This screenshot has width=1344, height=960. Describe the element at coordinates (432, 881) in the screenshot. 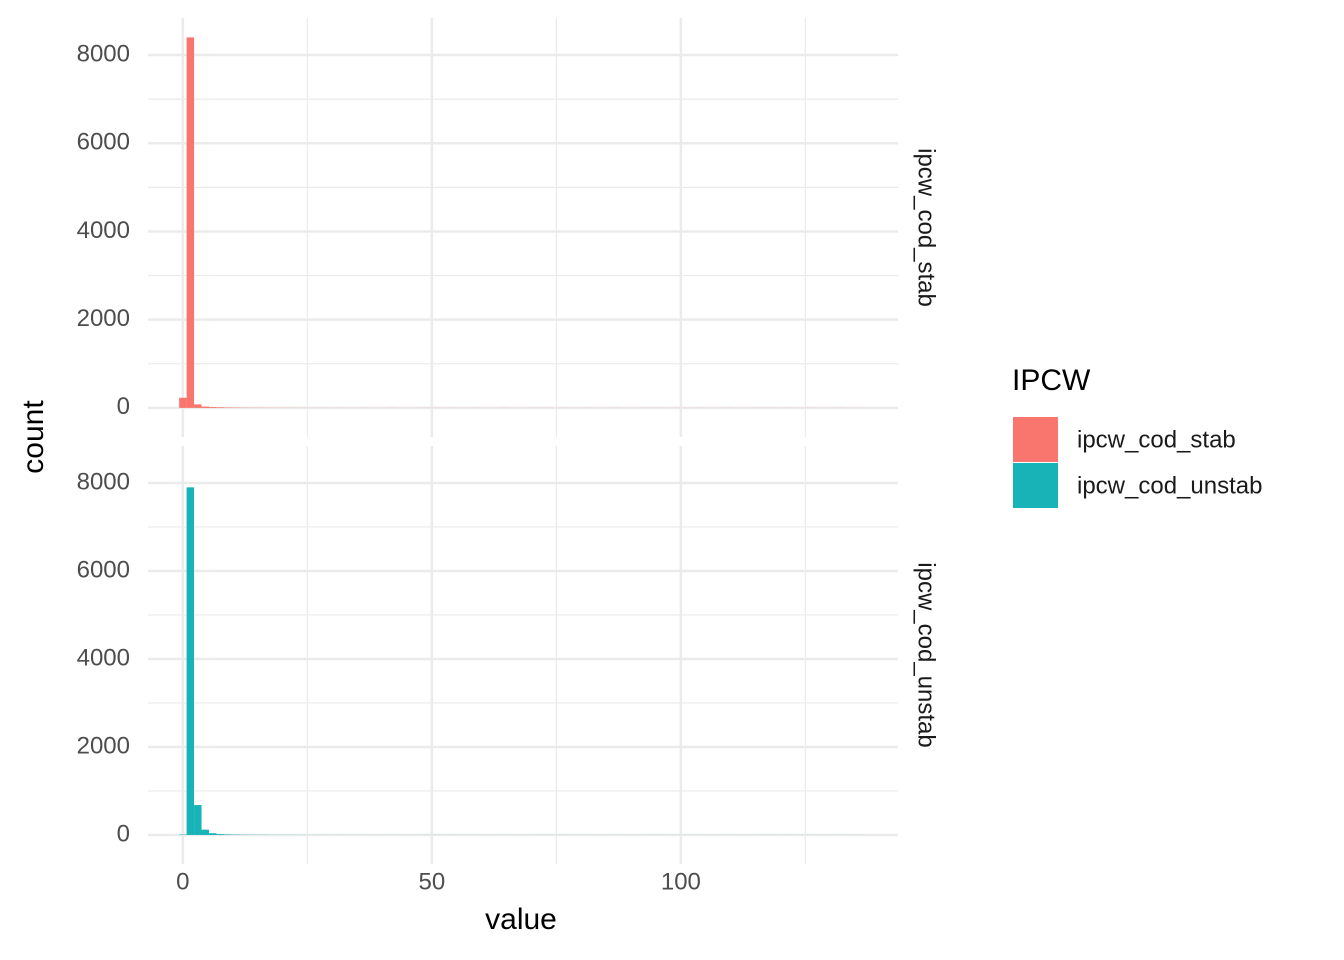

I see `x-tick-label: 50` at that location.